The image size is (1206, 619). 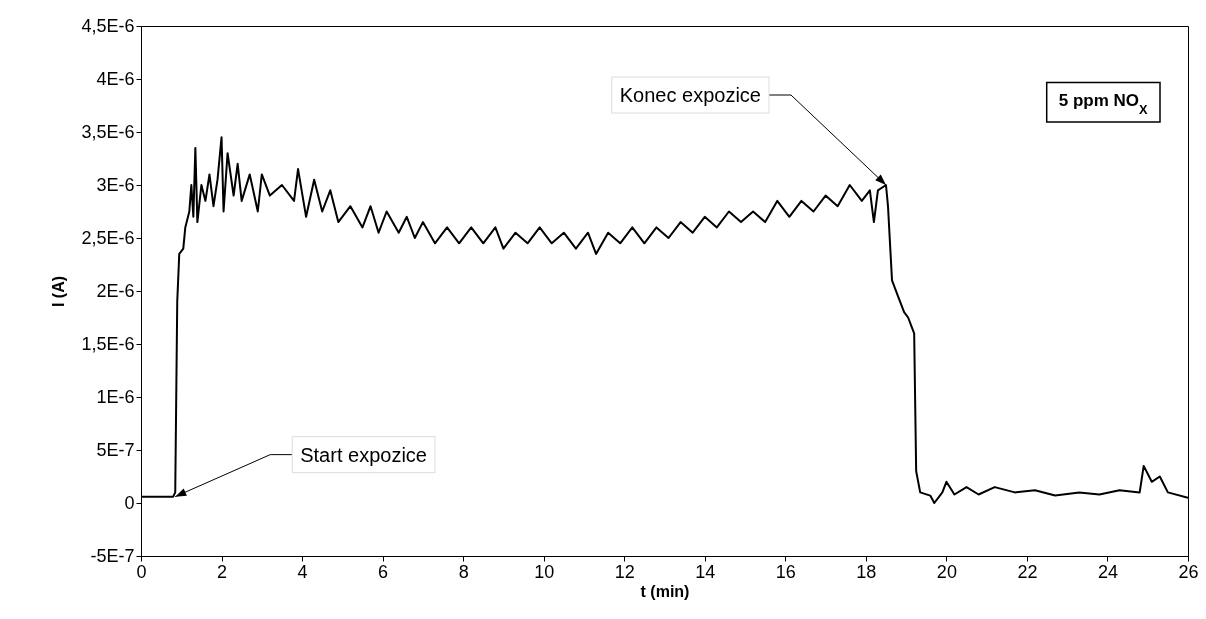 I want to click on x-tick-label: 24, so click(x=1107, y=571).